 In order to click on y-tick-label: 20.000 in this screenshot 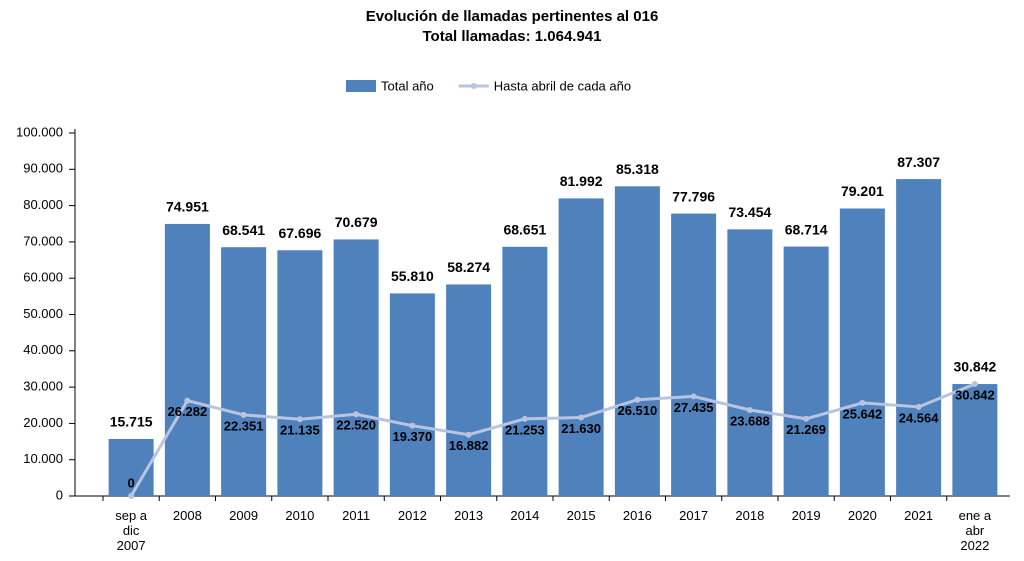, I will do `click(43, 422)`.